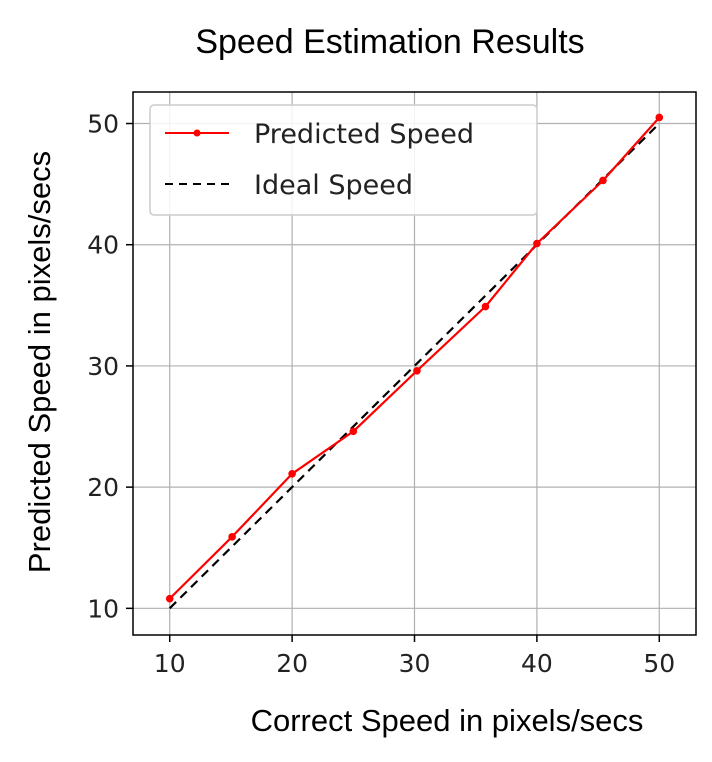 The width and height of the screenshot is (712, 762). Describe the element at coordinates (389, 42) in the screenshot. I see `chart-title: Speed Estimation Results` at that location.